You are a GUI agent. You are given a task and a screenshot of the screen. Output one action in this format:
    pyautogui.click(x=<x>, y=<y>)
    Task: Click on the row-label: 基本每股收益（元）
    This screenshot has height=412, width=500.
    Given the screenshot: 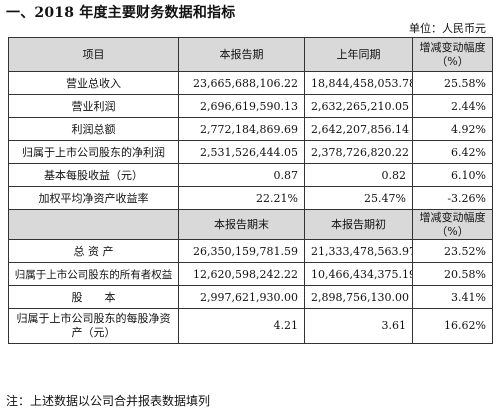 What is the action you would take?
    pyautogui.click(x=93, y=175)
    